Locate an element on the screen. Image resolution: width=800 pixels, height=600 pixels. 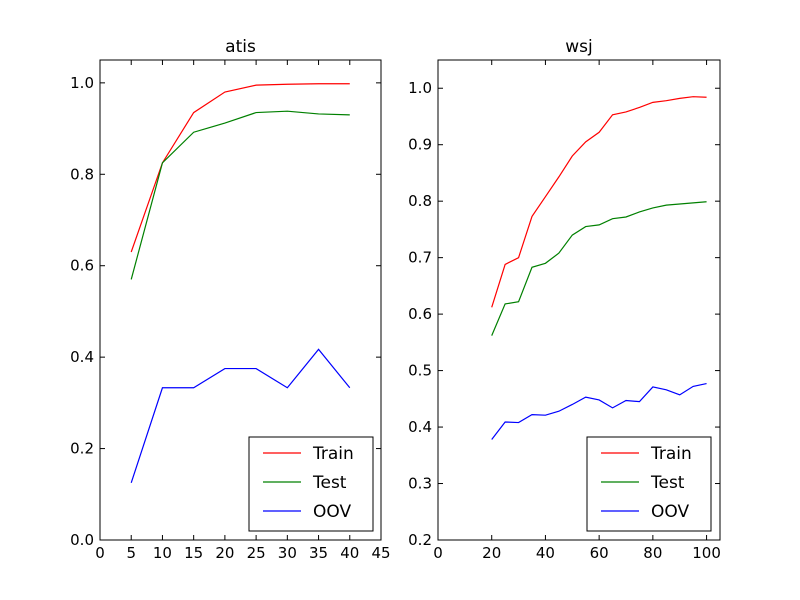
x-tick-label: 60 is located at coordinates (599, 553).